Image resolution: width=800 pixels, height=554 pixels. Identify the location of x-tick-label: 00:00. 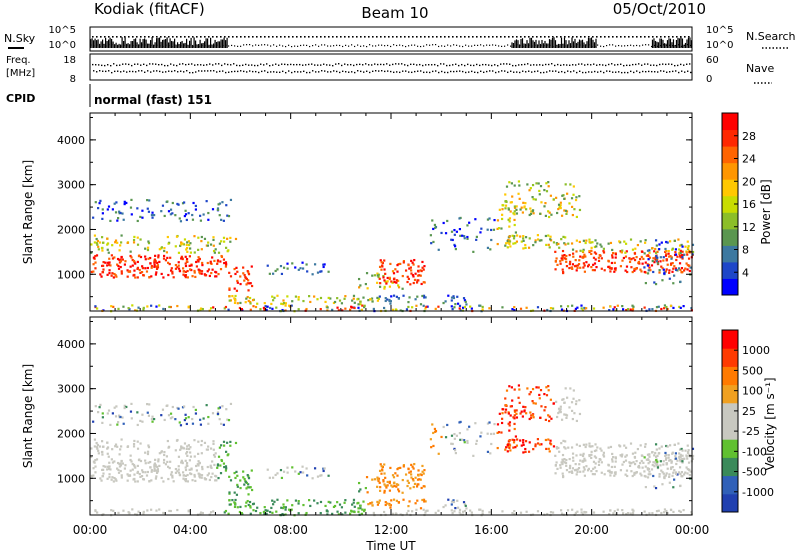
(90, 530).